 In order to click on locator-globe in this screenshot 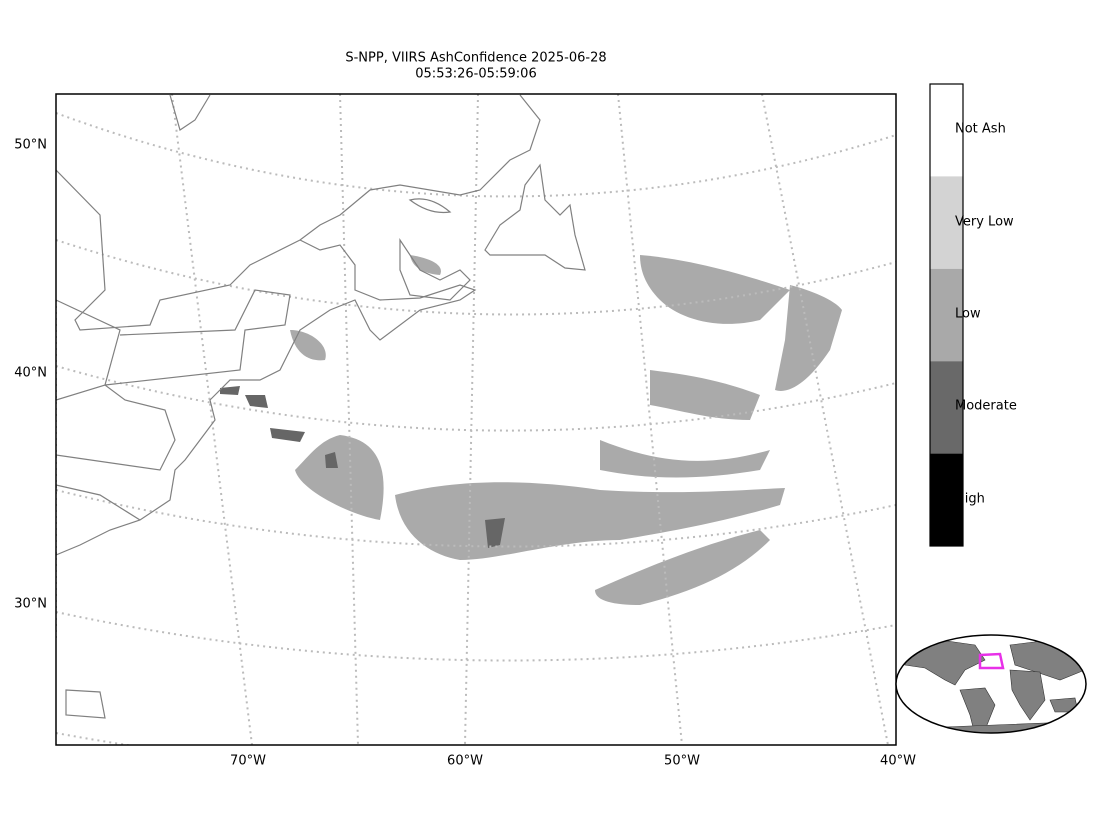, I will do `click(991, 684)`.